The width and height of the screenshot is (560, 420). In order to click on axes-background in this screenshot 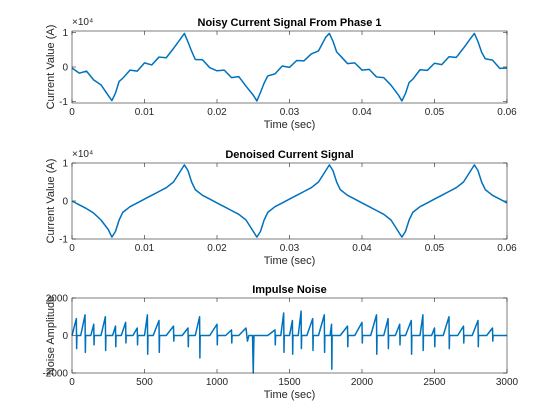, I will do `click(289, 201)`.